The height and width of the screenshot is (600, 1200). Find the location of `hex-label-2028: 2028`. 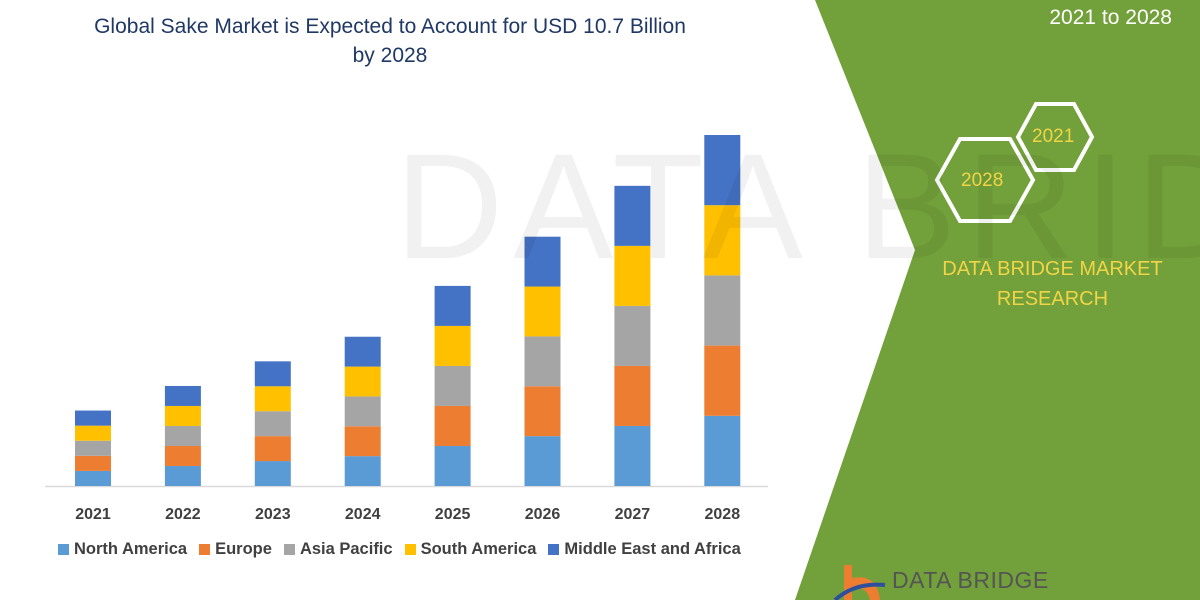

hex-label-2028: 2028 is located at coordinates (982, 180).